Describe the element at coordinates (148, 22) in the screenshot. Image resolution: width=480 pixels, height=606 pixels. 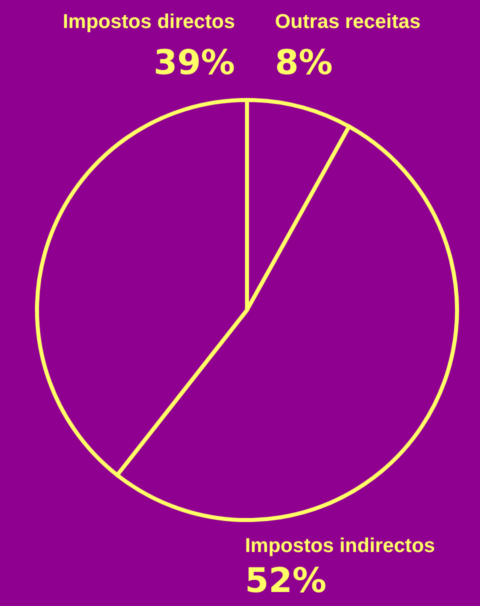
I see `slice-label: Impostos directos` at that location.